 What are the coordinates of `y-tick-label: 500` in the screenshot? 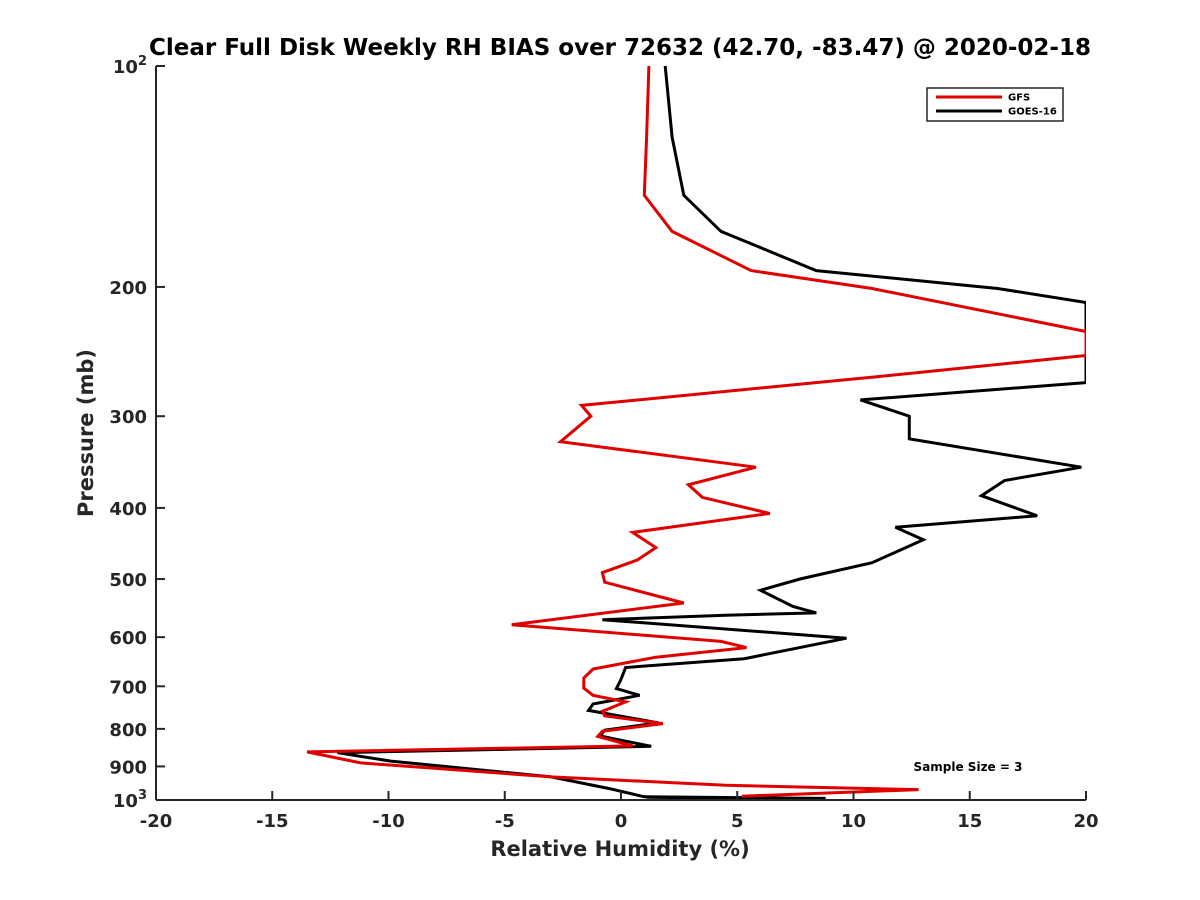 It's located at (128, 580).